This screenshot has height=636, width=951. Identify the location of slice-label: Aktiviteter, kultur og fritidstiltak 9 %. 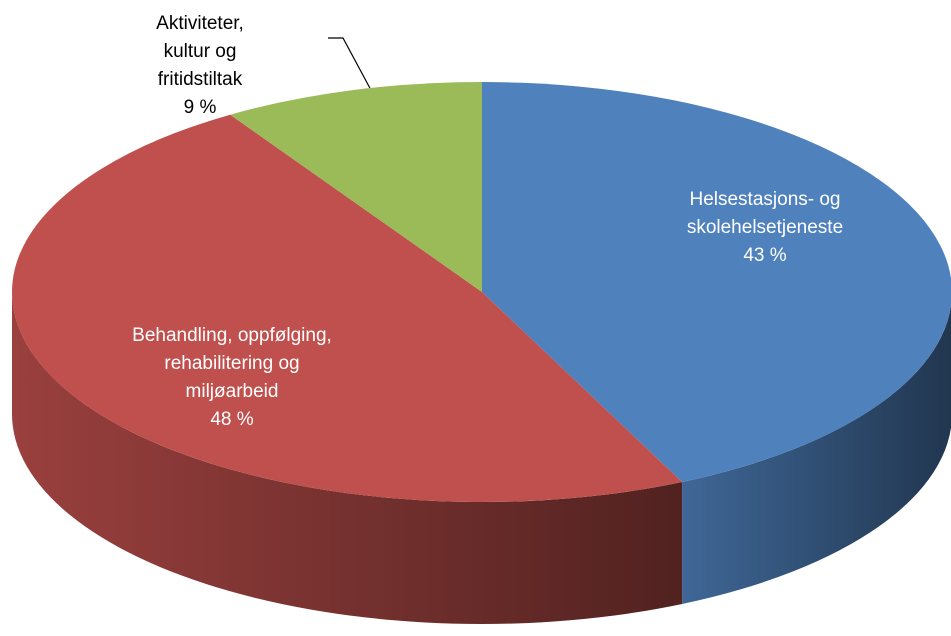
(200, 66).